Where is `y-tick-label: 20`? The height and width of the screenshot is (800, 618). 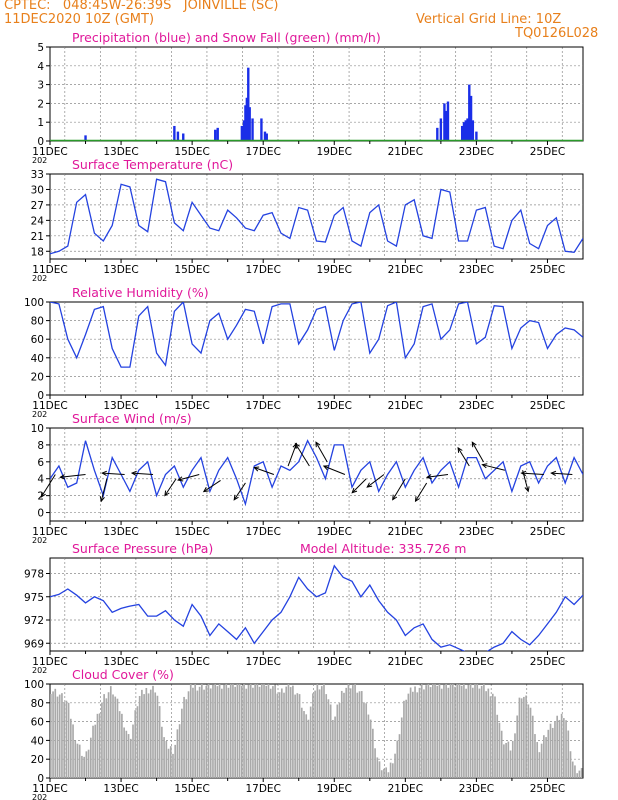 y-tick-label: 20 is located at coordinates (37, 760).